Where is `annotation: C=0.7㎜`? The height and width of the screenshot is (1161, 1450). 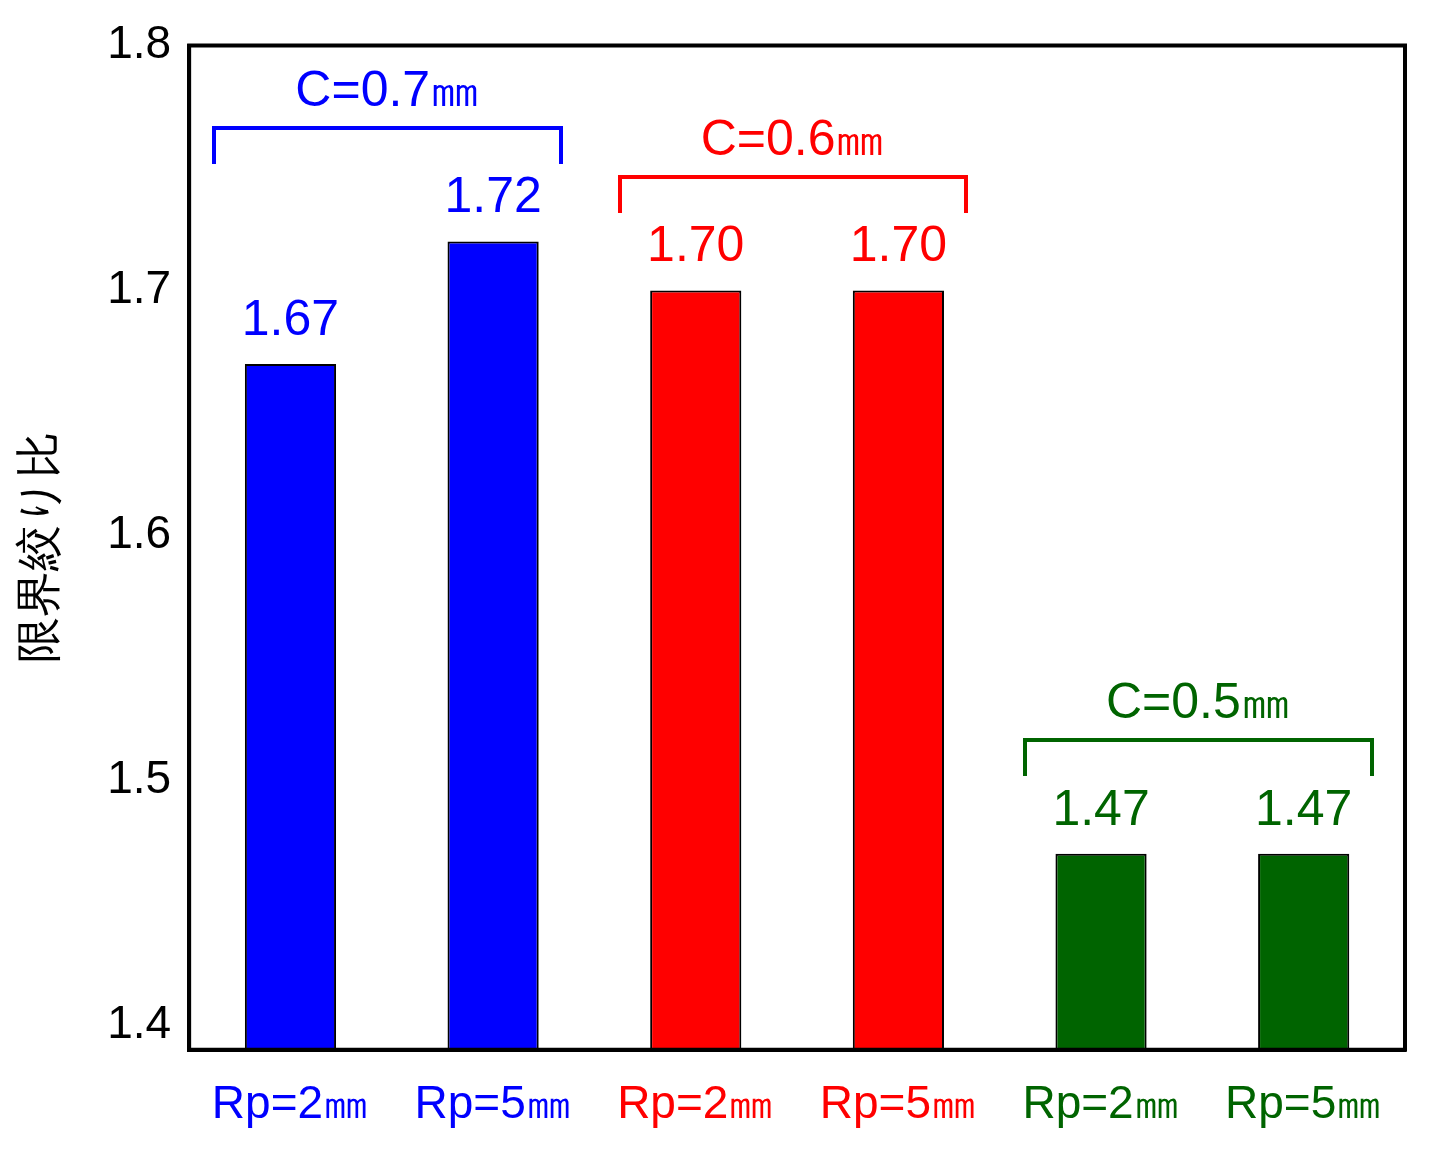 annotation: C=0.7㎜ is located at coordinates (388, 89).